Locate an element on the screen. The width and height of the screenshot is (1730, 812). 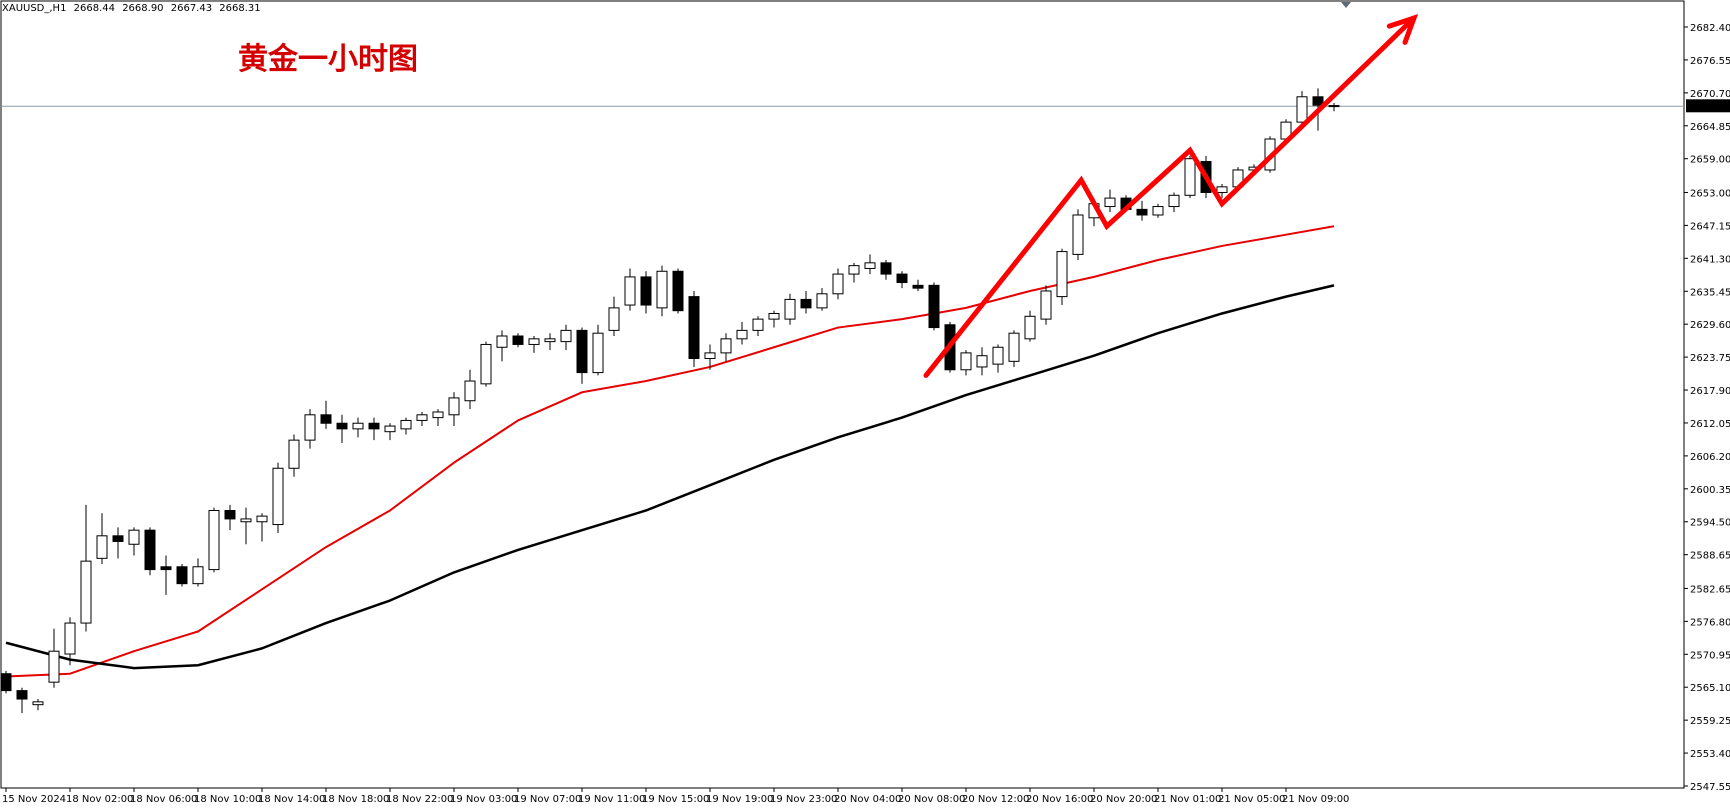
x-tick-label: 18 Nov 02:00 is located at coordinates (99, 799).